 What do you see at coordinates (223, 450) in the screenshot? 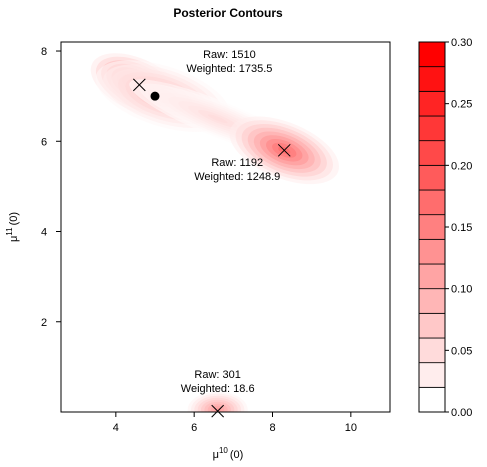
I see `x-axis-label-sup: 10` at bounding box center [223, 450].